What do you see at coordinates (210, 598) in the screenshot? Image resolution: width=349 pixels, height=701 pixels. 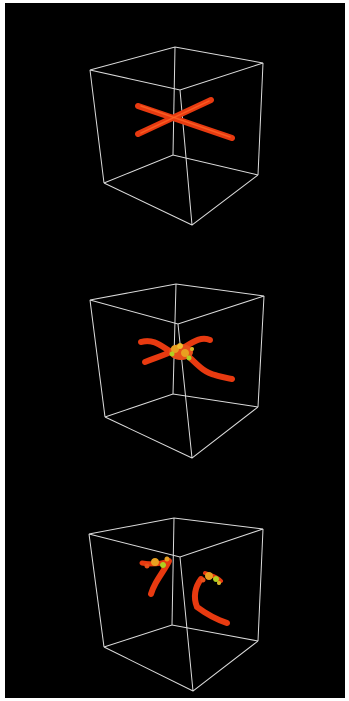 I see `vortex-tube-right` at bounding box center [210, 598].